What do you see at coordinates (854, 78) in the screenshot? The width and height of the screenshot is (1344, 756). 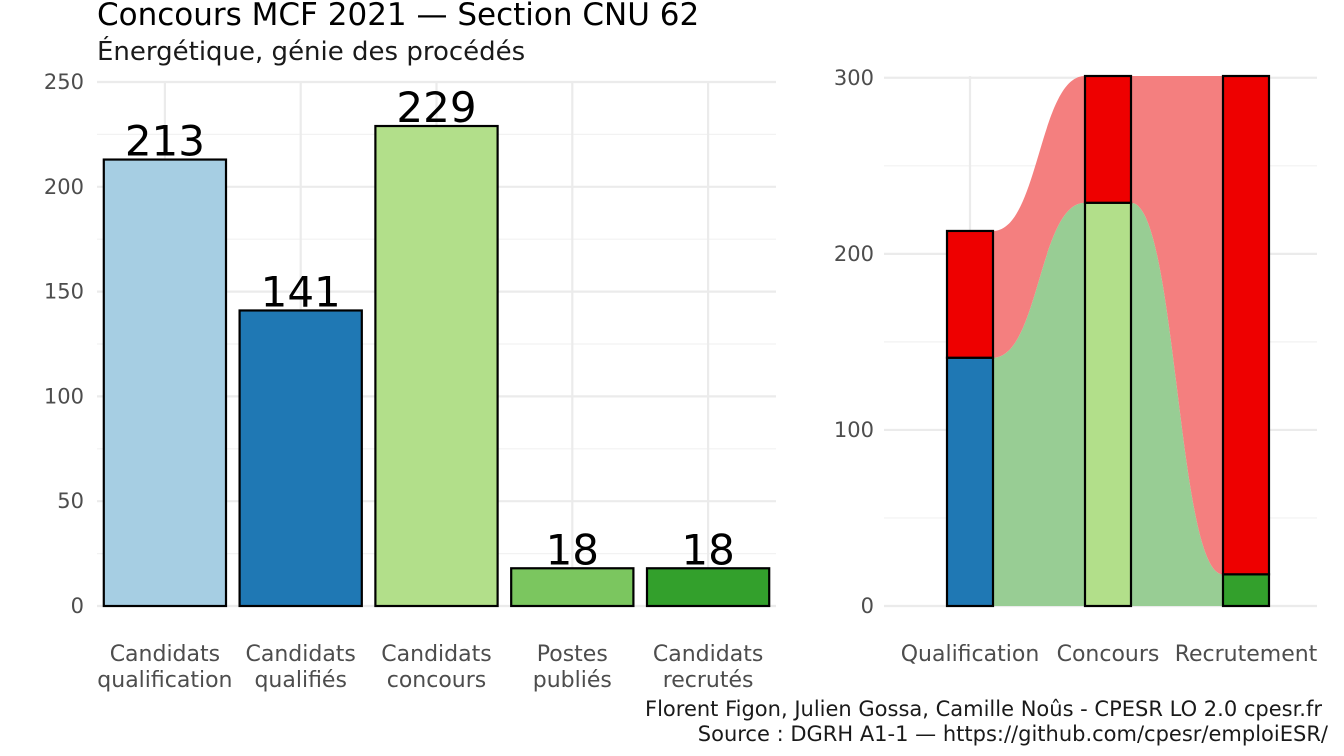 I see `y-tick-label: 300` at bounding box center [854, 78].